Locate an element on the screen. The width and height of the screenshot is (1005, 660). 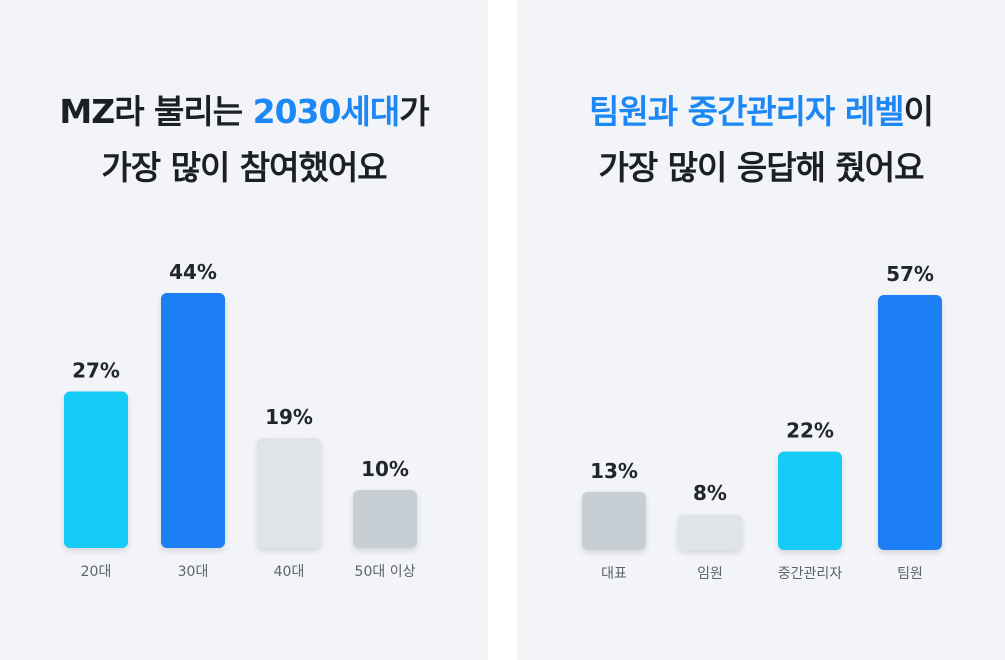
chart-title-position: 팀원과 중간관리자 레벨이 가장 많이 응답해 줬어요 is located at coordinates (761, 140).